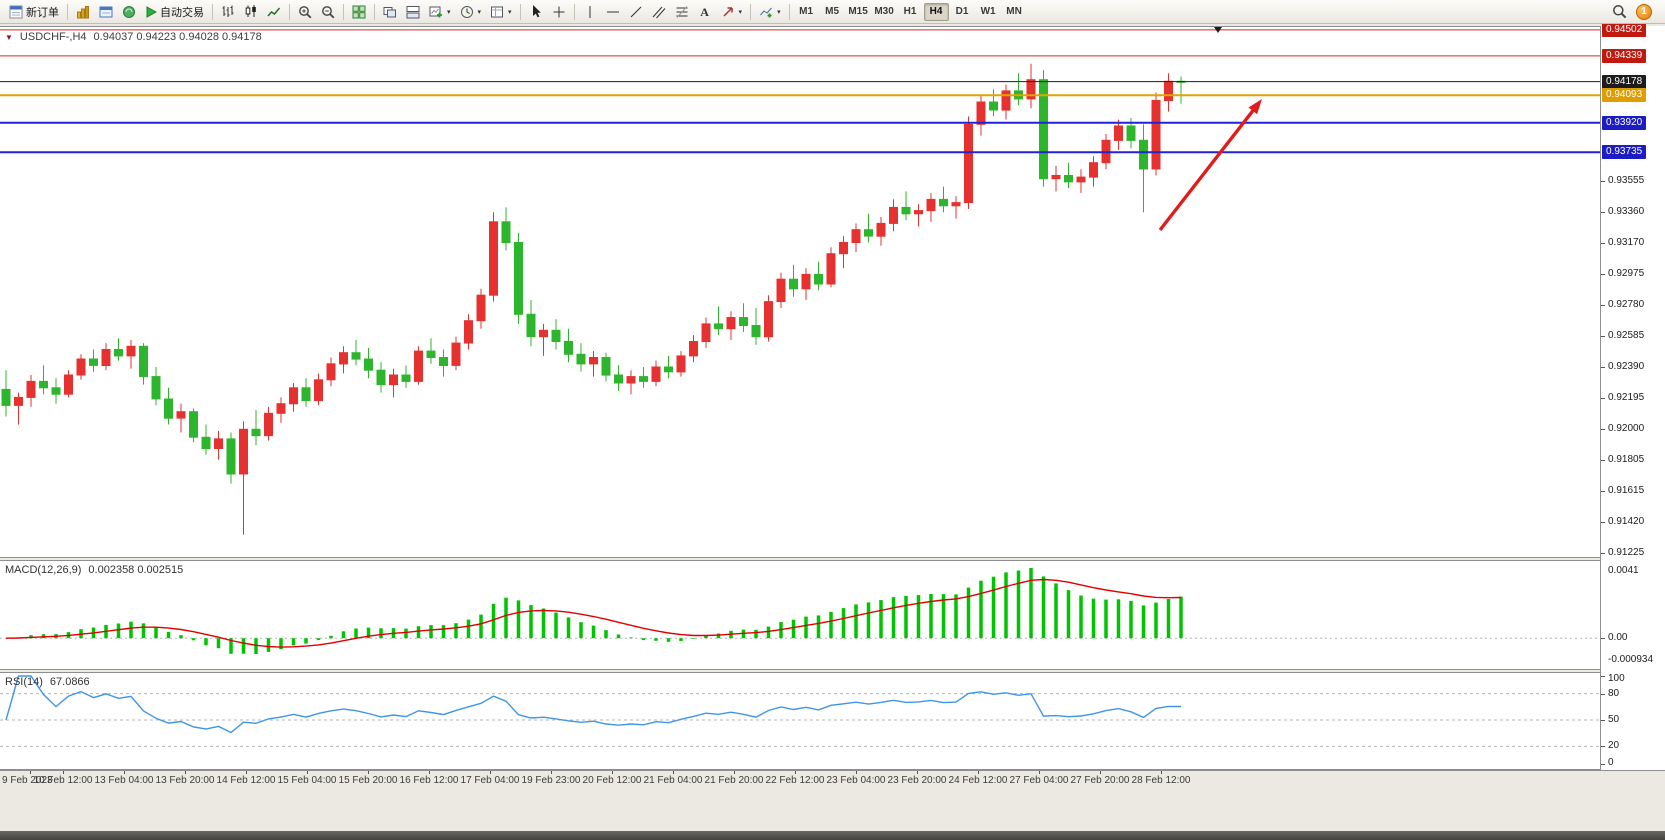 The image size is (1665, 840). I want to click on indicators-button: ▾, so click(770, 12).